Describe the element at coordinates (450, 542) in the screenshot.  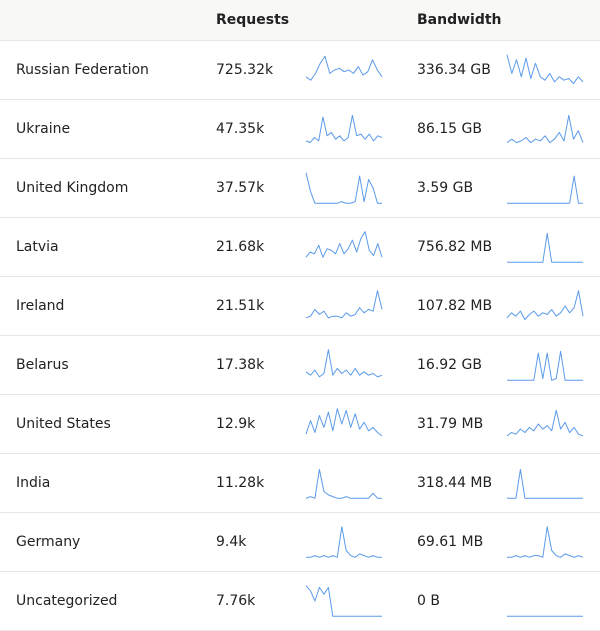
I see `bandwidth-value: 69.61 MB` at that location.